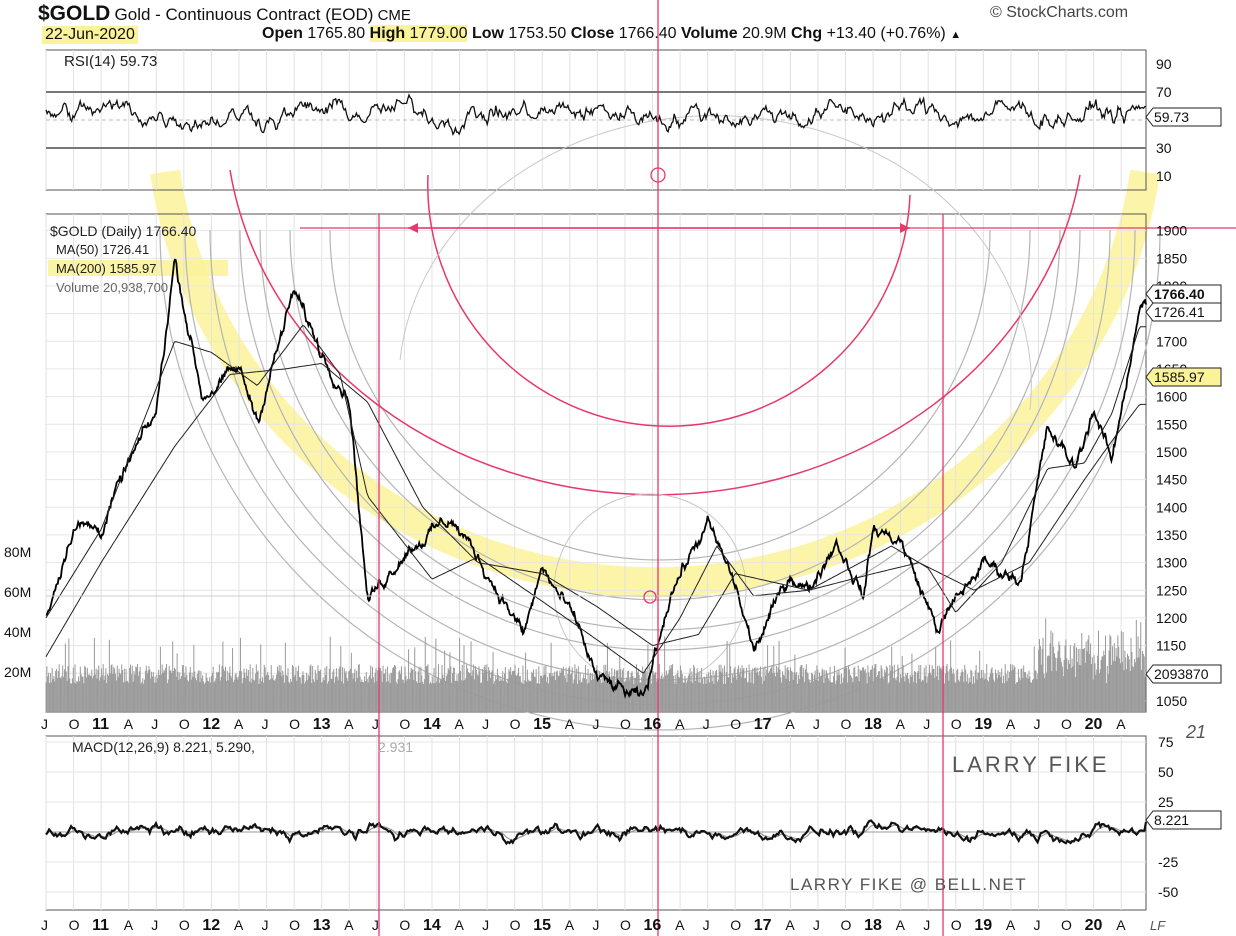  I want to click on x-axis-label-bottom: 20, so click(1094, 925).